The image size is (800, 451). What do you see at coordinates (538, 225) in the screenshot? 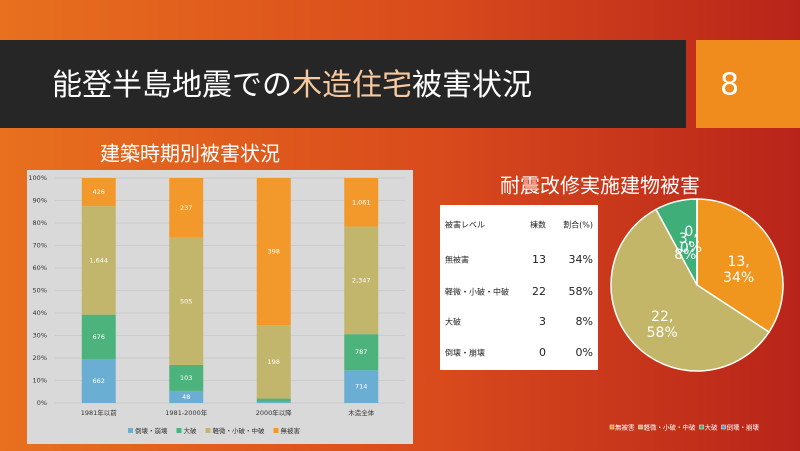
I see `table-header: 棟数` at bounding box center [538, 225].